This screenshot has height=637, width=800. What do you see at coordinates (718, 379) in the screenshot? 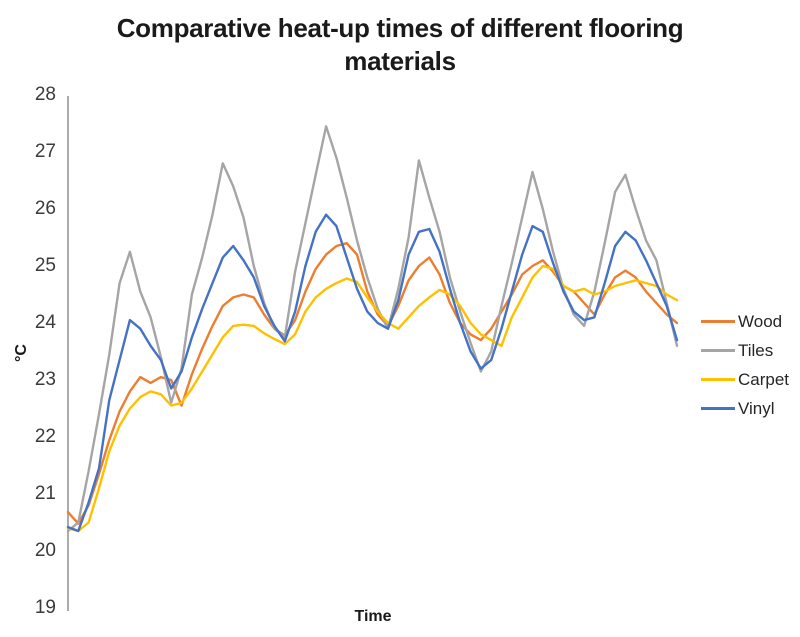
I see `legend-swatch-carpet` at bounding box center [718, 379].